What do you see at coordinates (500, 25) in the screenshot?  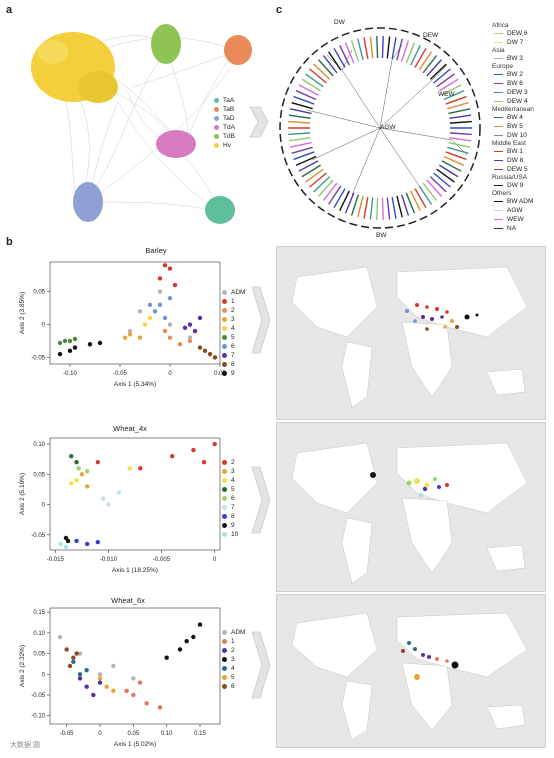 I see `legend-group-title: Africa` at bounding box center [500, 25].